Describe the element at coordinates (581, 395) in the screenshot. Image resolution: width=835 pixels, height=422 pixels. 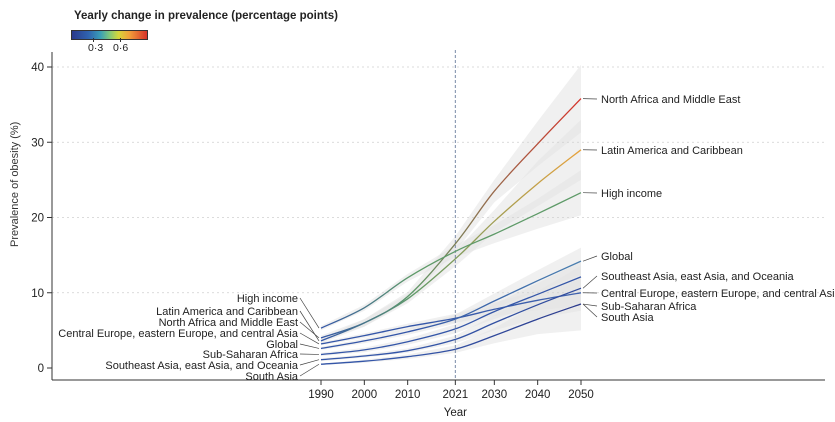
I see `x-tick-label: 2050` at that location.